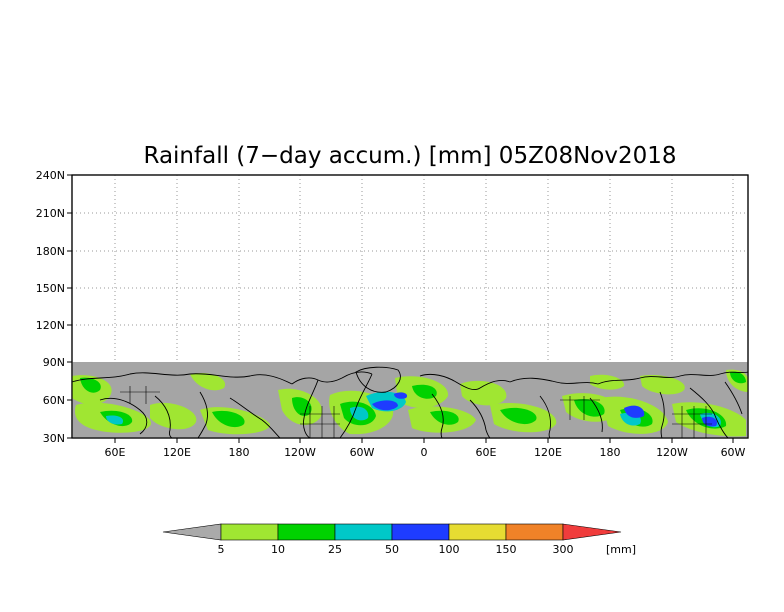 The width and height of the screenshot is (784, 612). Describe the element at coordinates (69, 306) in the screenshot. I see `y-tick-marks` at that location.